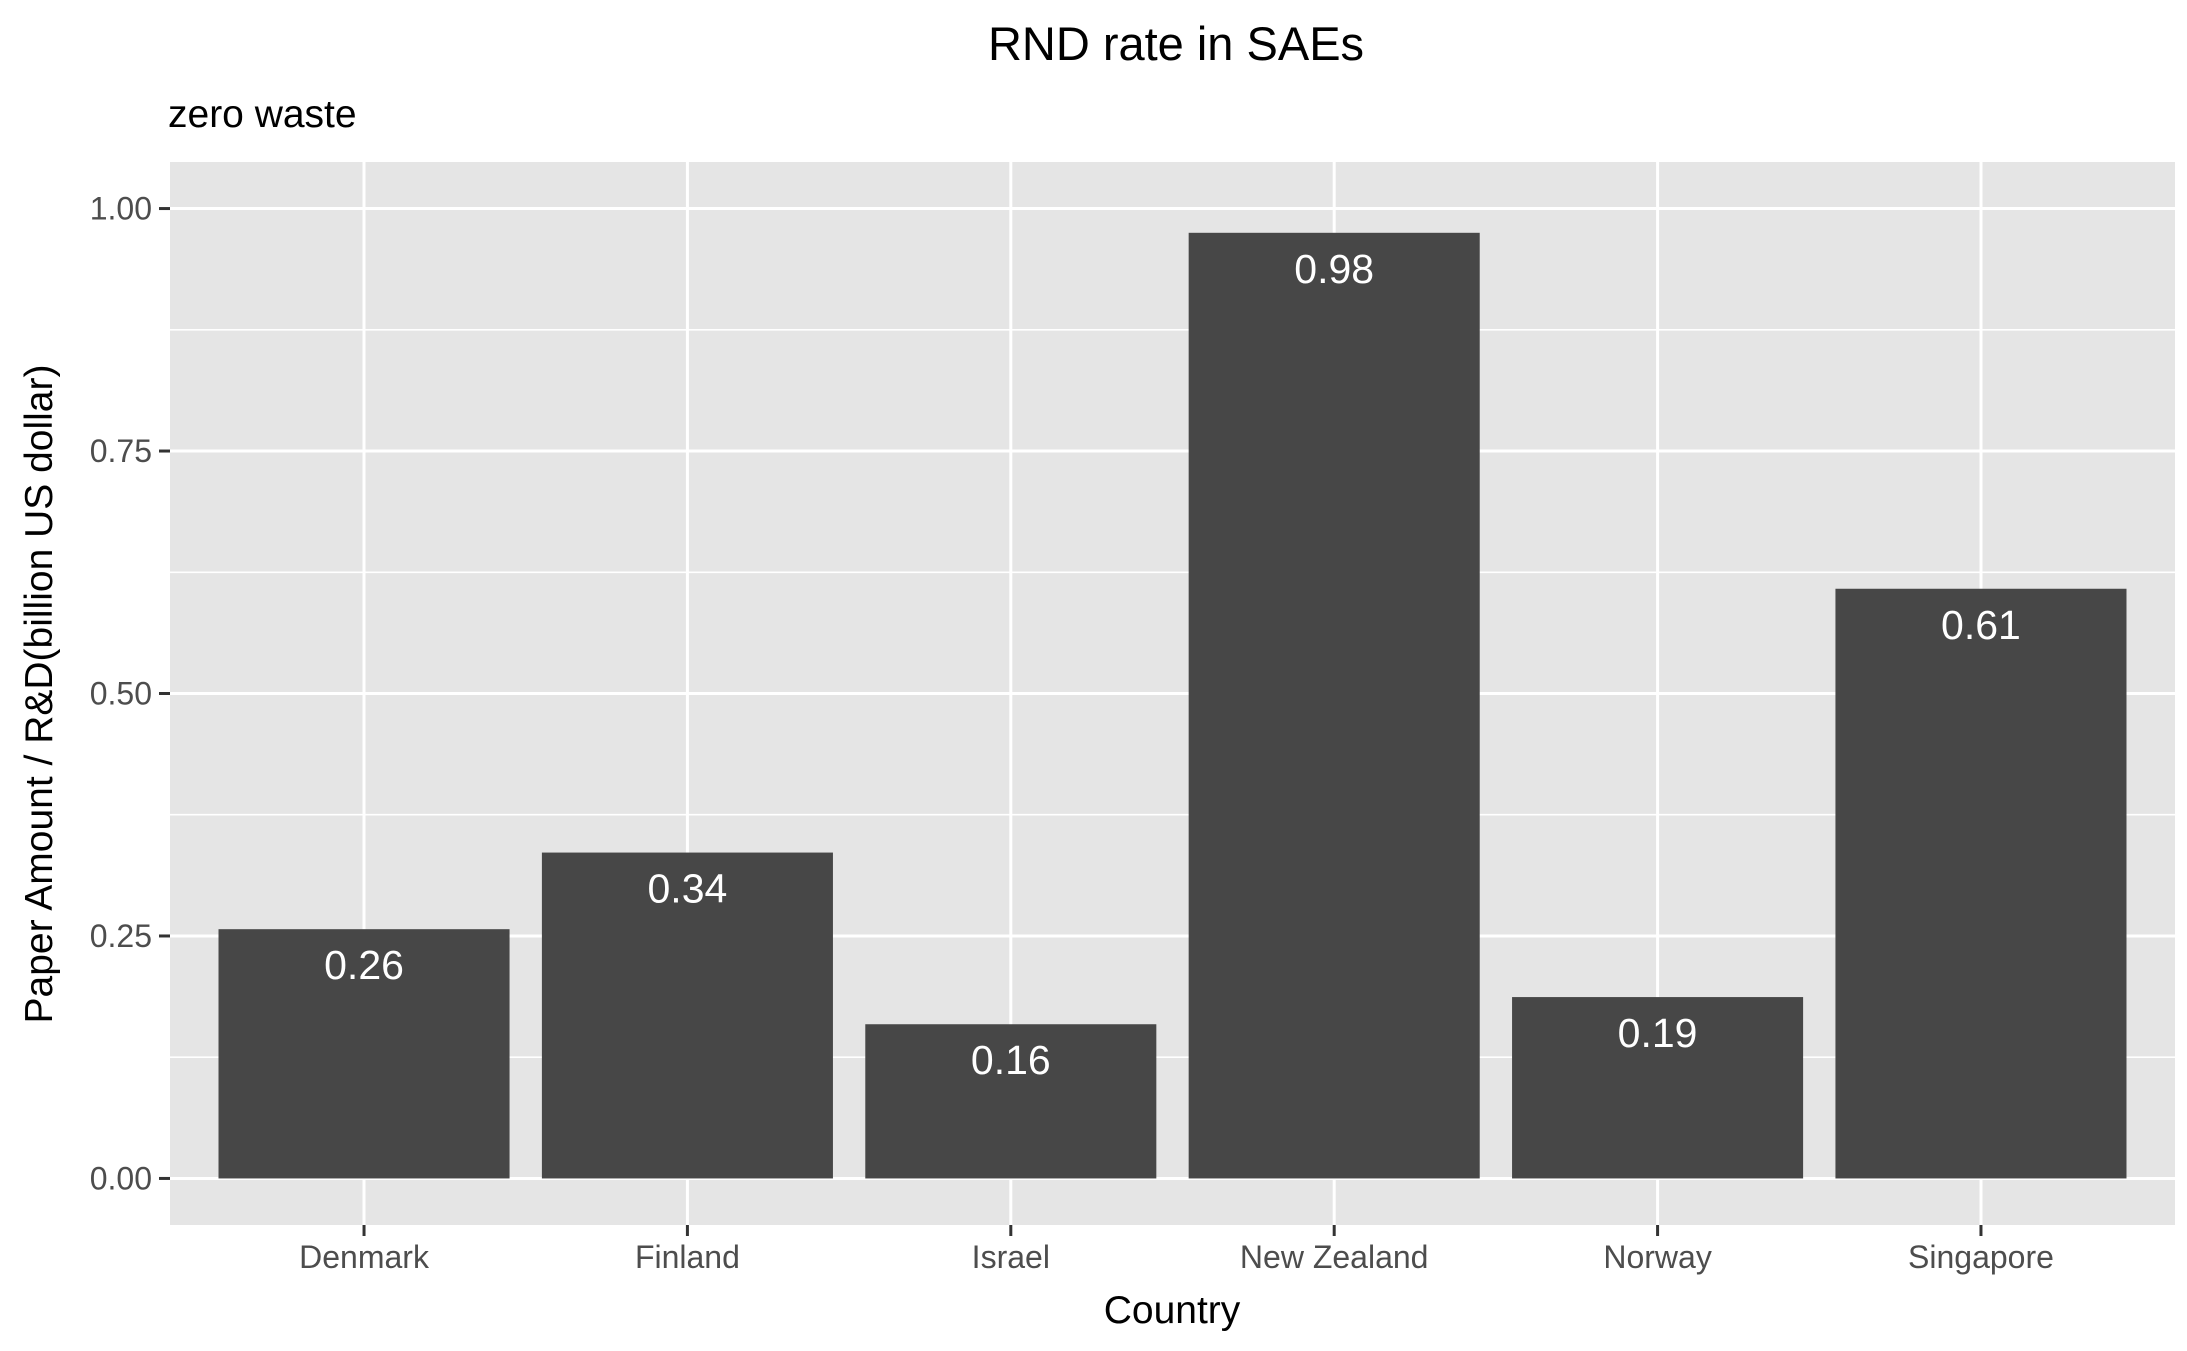 The height and width of the screenshot is (1351, 2187). I want to click on bar-finland, so click(687, 1015).